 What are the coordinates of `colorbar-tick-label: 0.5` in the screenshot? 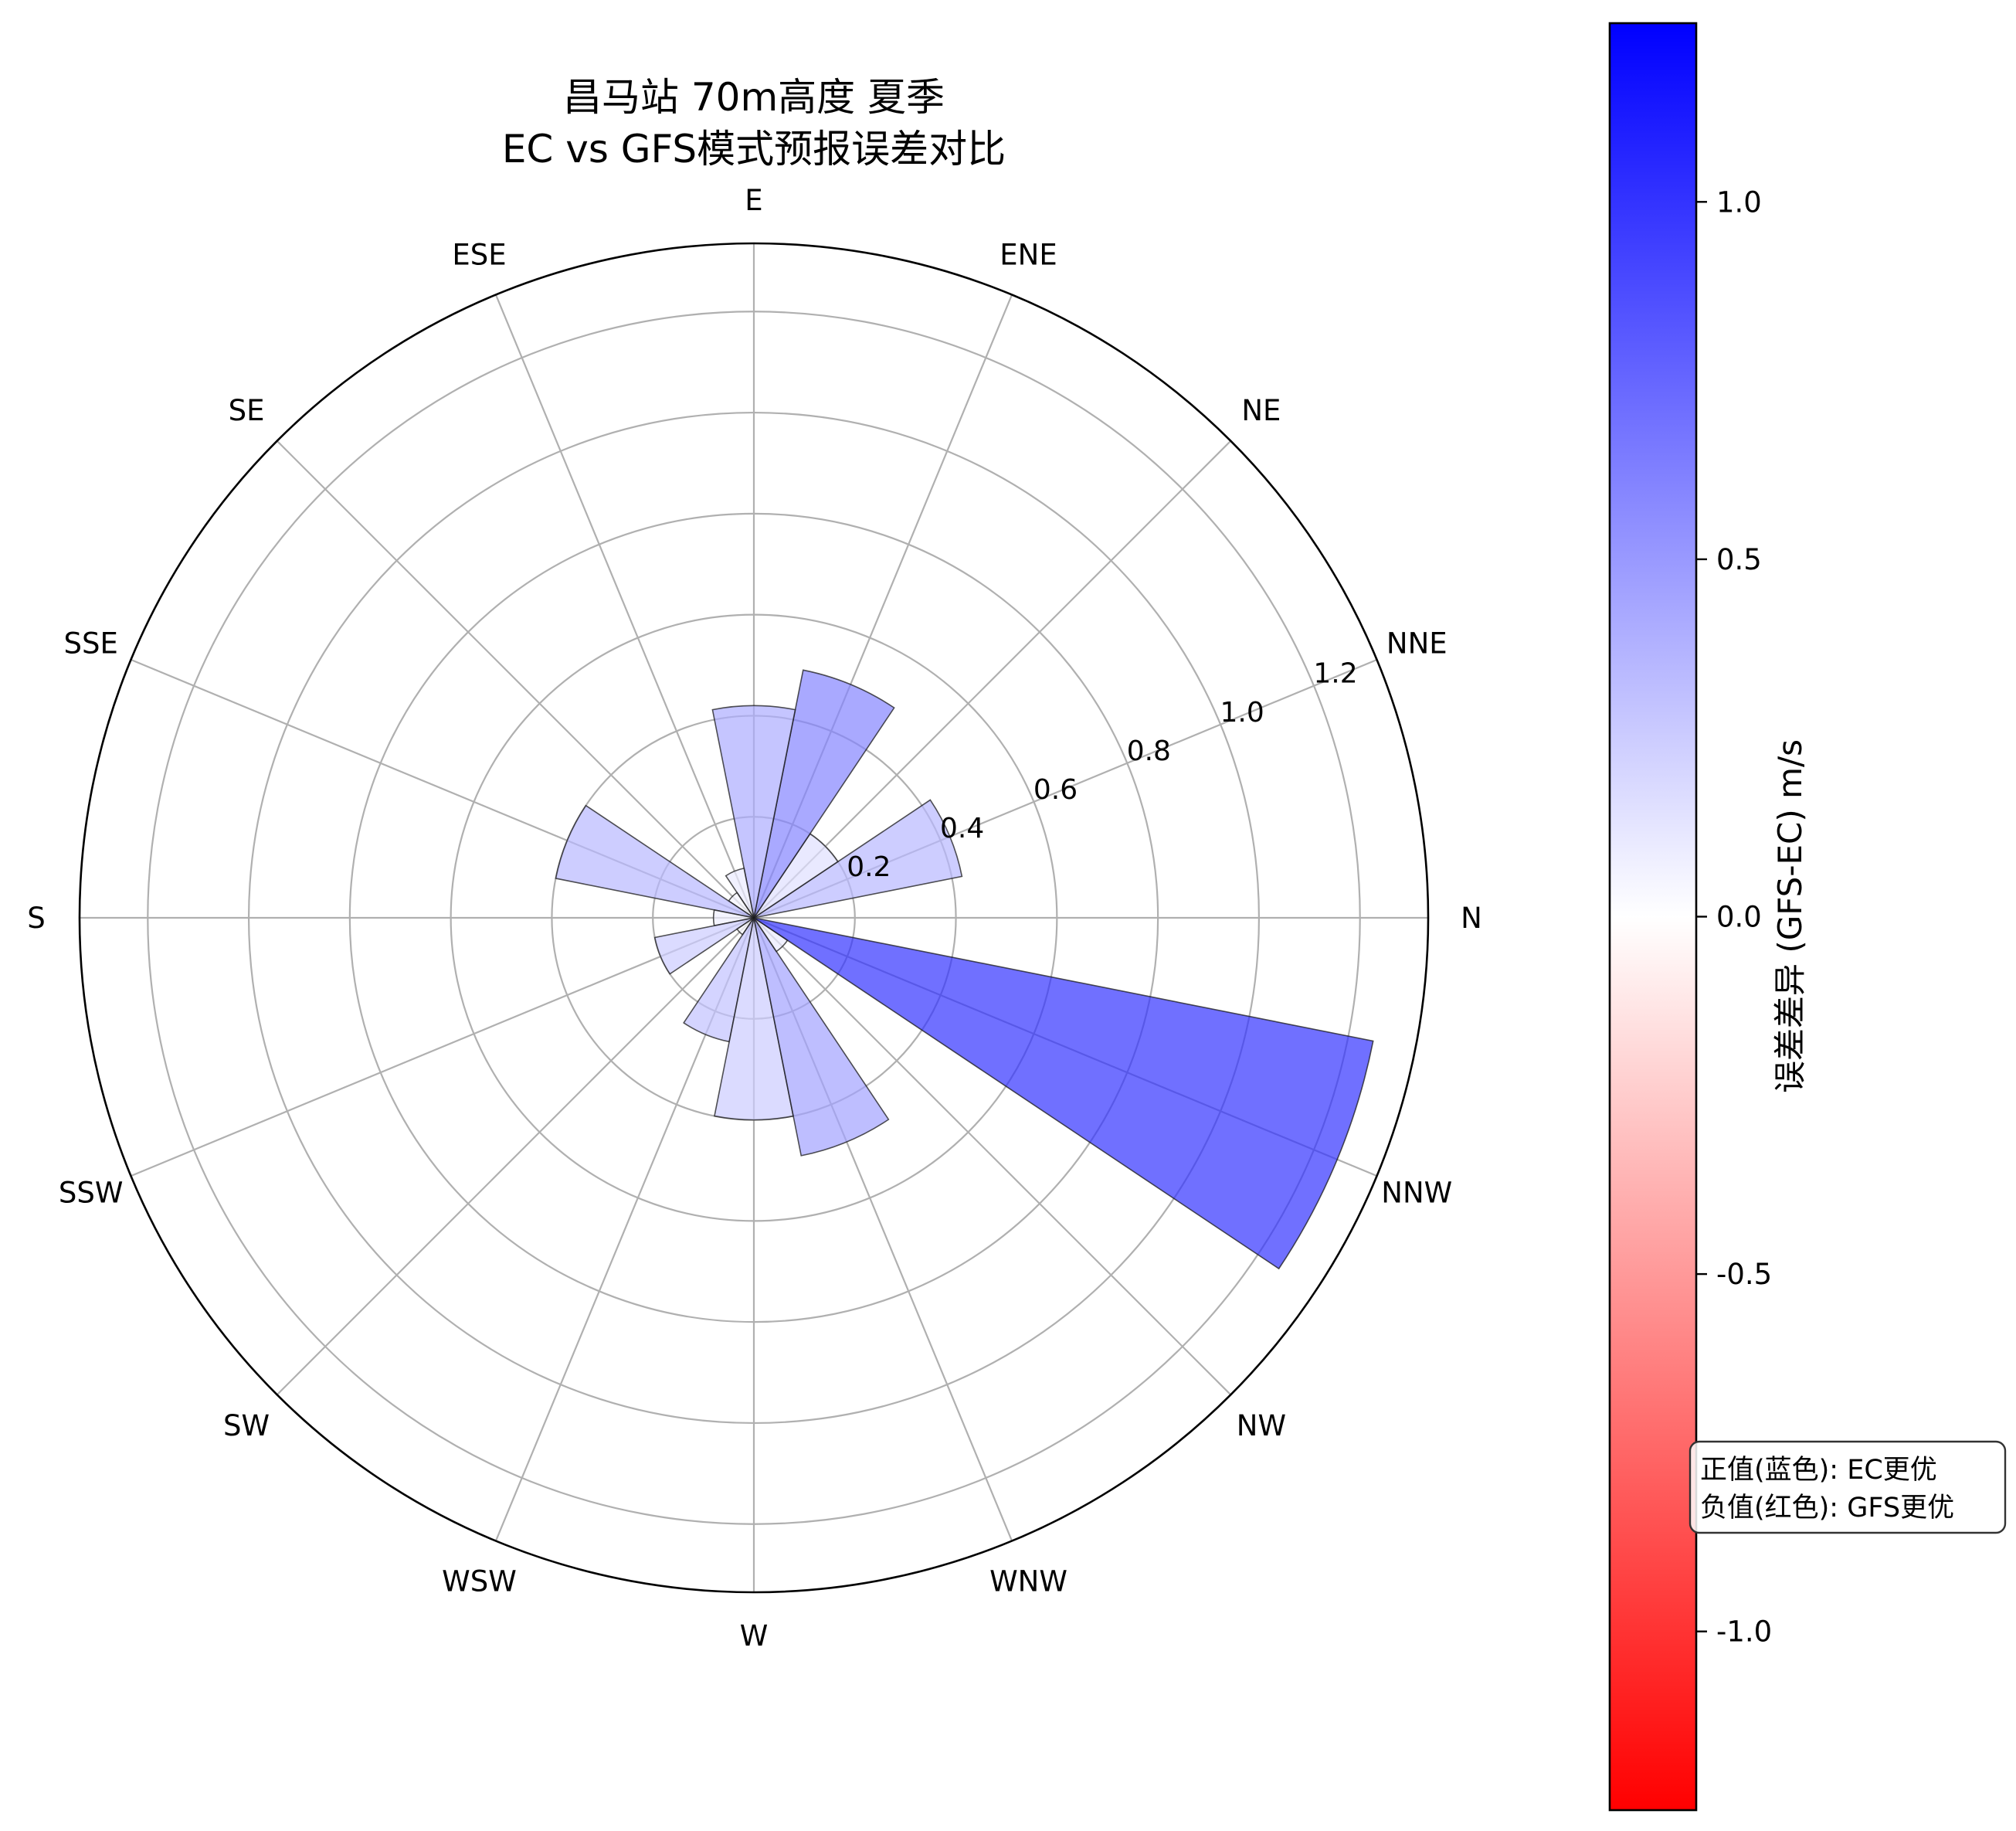 It's located at (1739, 559).